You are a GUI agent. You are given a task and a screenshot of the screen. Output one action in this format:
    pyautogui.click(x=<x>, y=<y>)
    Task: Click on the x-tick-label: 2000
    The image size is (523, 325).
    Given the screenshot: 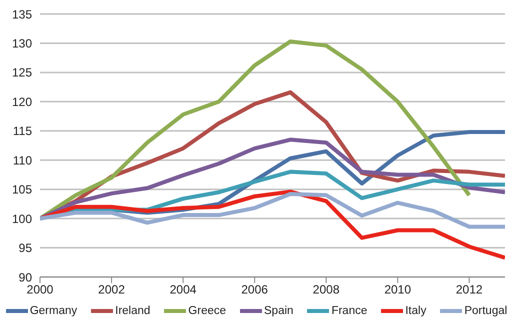 What is the action you would take?
    pyautogui.click(x=40, y=289)
    